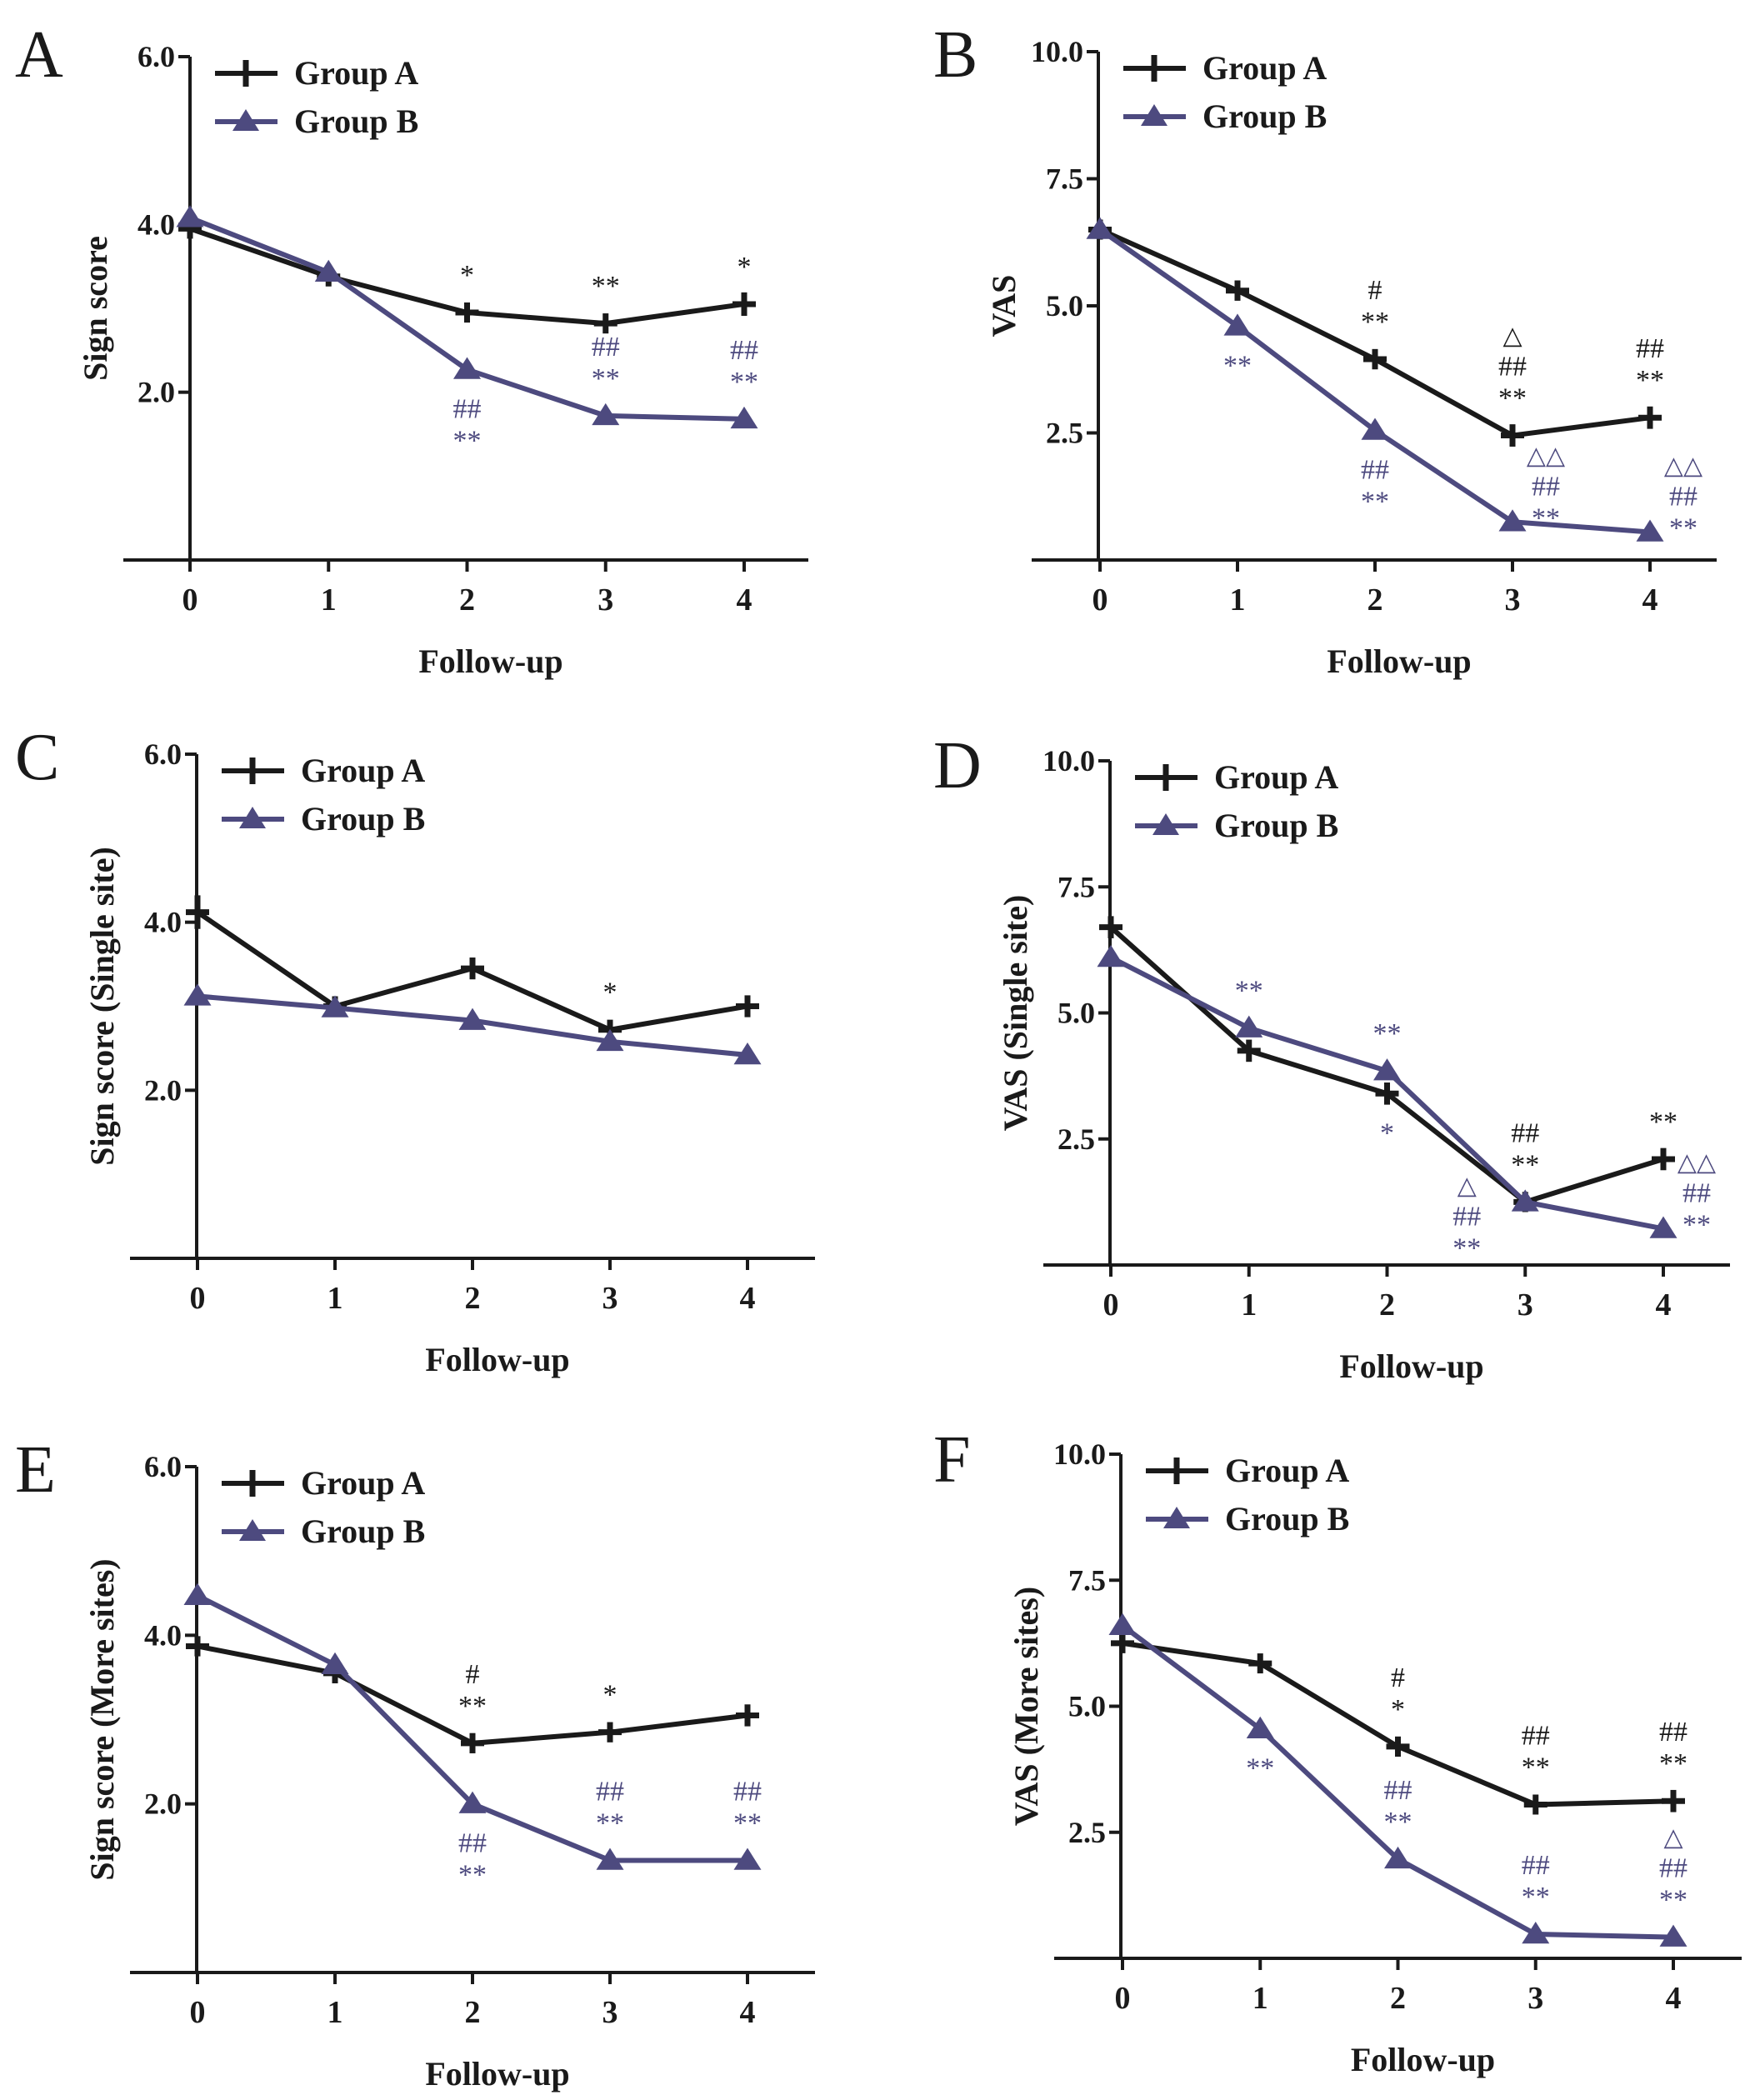 This screenshot has width=1750, height=2100. I want to click on panel-label: D, so click(957, 765).